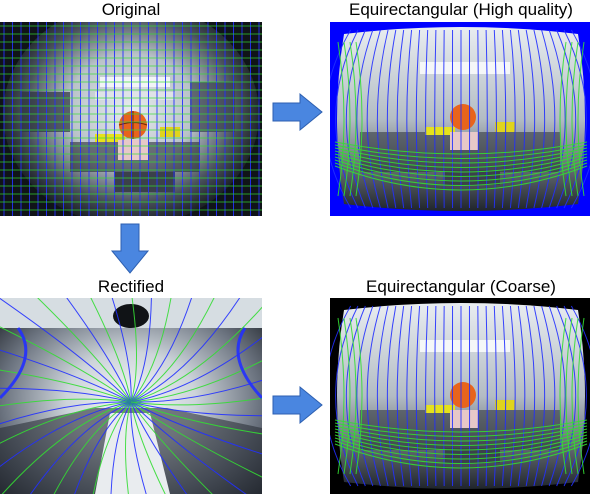  What do you see at coordinates (130, 248) in the screenshot?
I see `arrow-down` at bounding box center [130, 248].